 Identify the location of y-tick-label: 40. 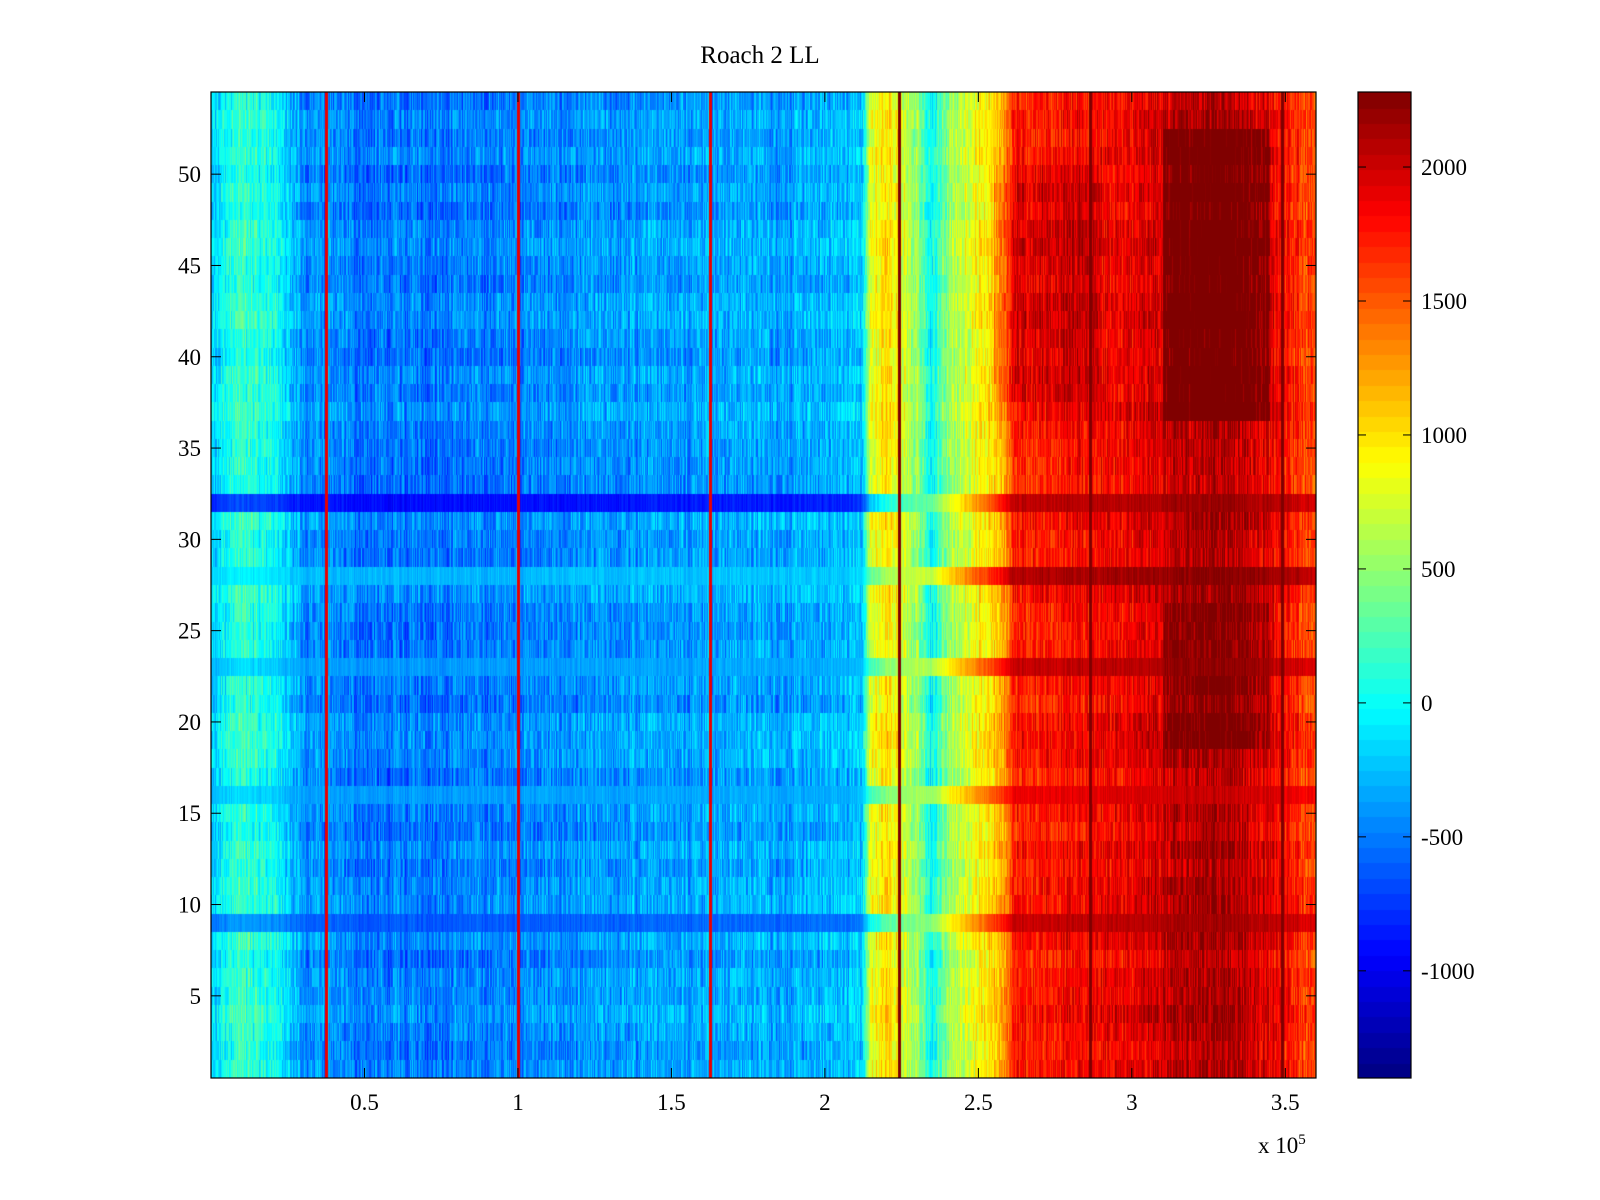
(189, 357).